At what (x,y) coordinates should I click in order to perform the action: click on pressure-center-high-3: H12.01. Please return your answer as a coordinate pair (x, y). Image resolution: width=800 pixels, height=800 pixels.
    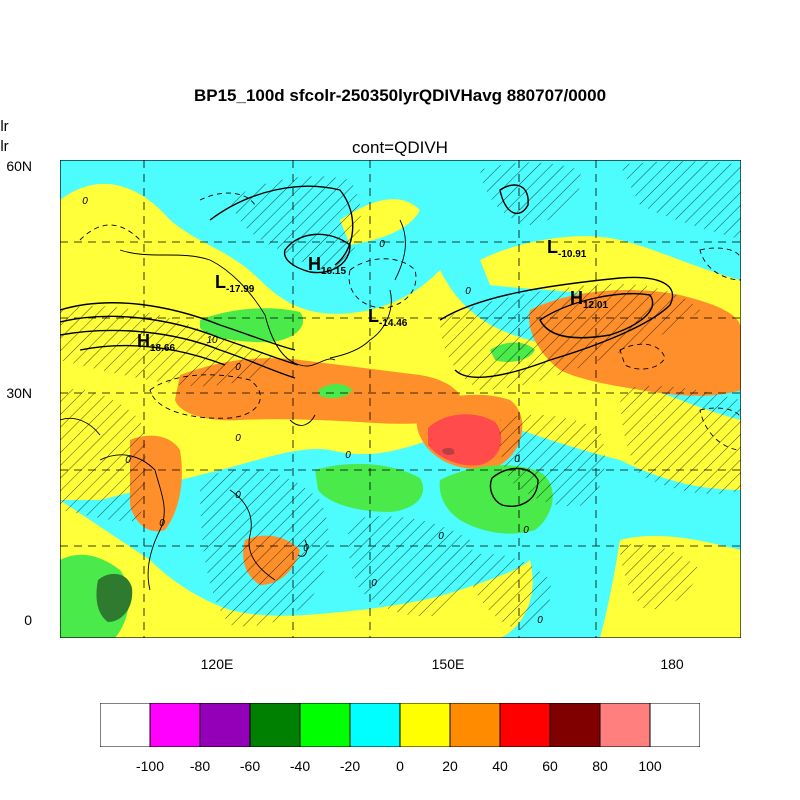
    Looking at the image, I should click on (589, 299).